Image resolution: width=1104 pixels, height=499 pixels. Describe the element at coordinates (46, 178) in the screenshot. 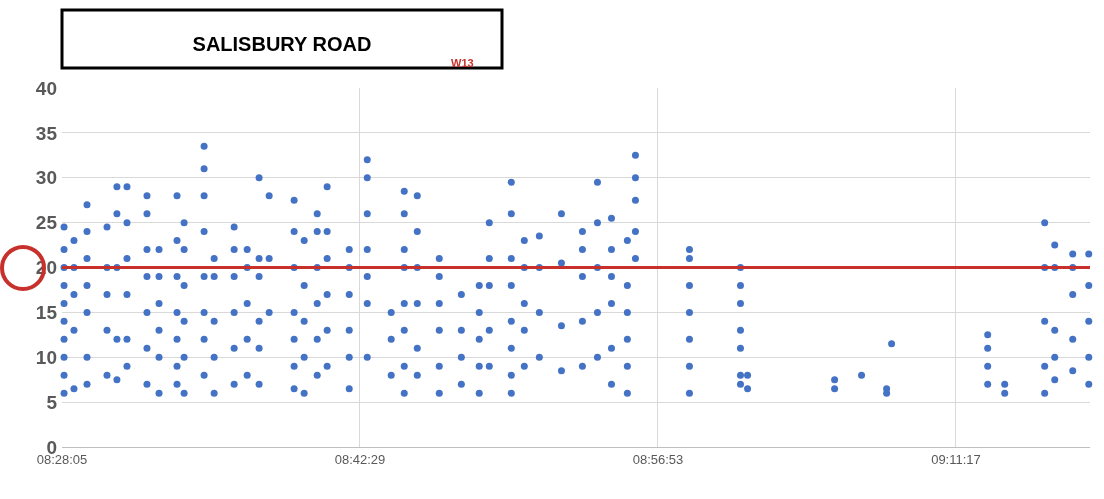

I see `y-tick-label: 30` at that location.